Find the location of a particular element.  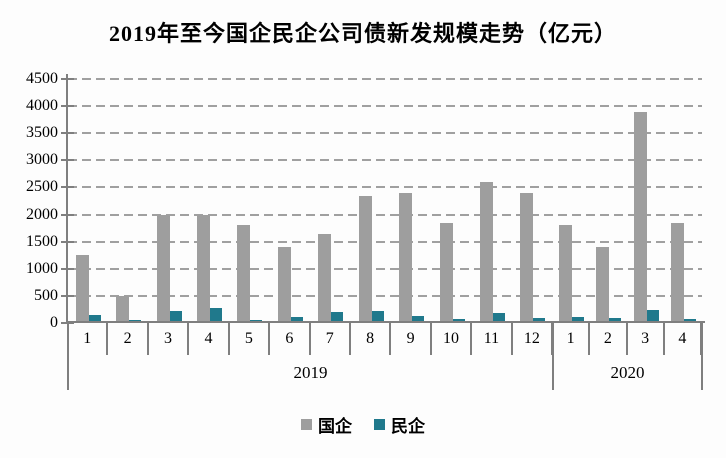

x-tick-label-2019-11: 11 is located at coordinates (492, 339).